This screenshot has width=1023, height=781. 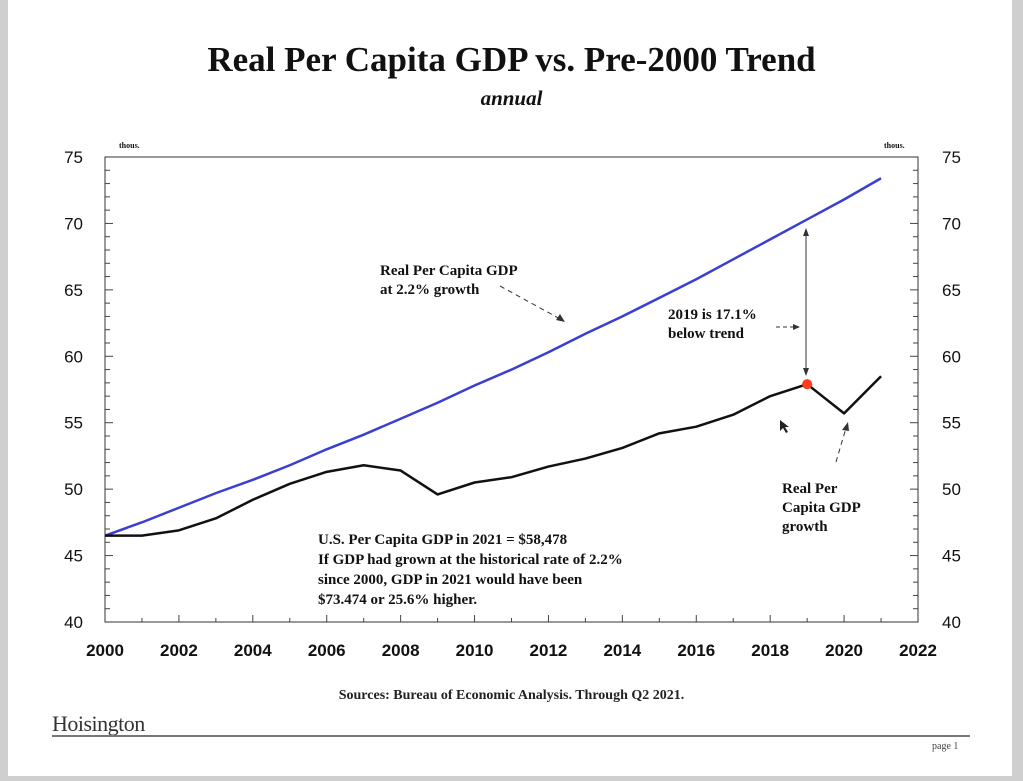 What do you see at coordinates (845, 426) in the screenshot?
I see `actual-arrowhead-icon` at bounding box center [845, 426].